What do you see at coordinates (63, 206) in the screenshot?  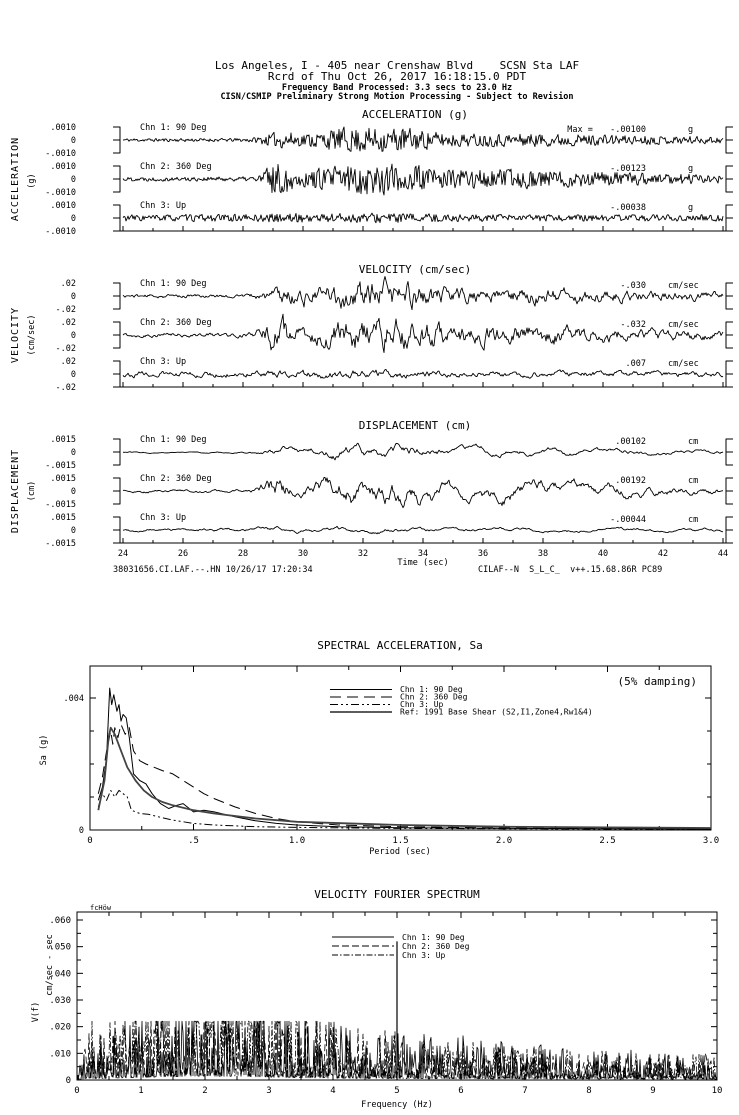 I see `acceleration-ytick-top-label: .0010` at bounding box center [63, 206].